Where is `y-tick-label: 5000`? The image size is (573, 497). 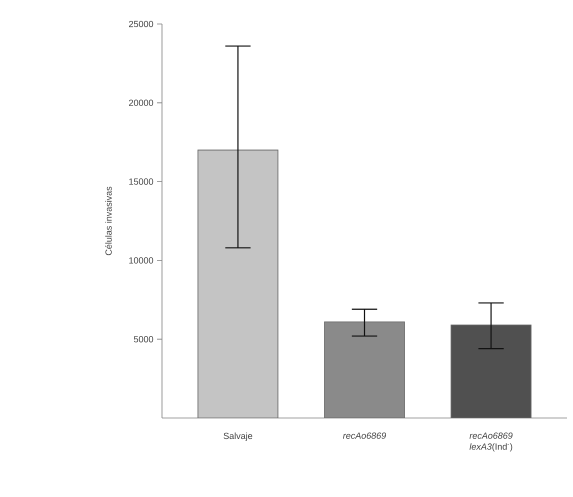 y-tick-label: 5000 is located at coordinates (144, 339).